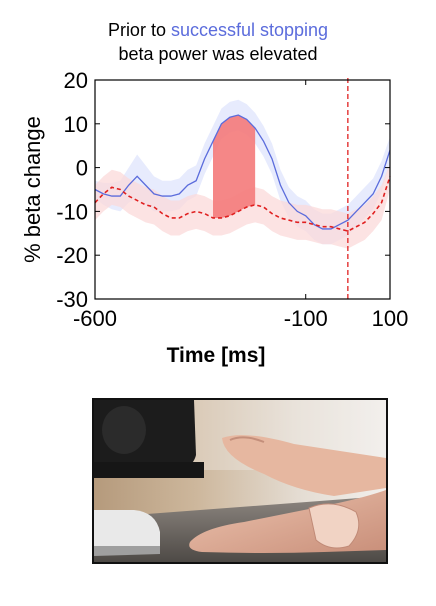 The image size is (436, 606). What do you see at coordinates (76, 80) in the screenshot?
I see `y-tick-label: 20` at bounding box center [76, 80].